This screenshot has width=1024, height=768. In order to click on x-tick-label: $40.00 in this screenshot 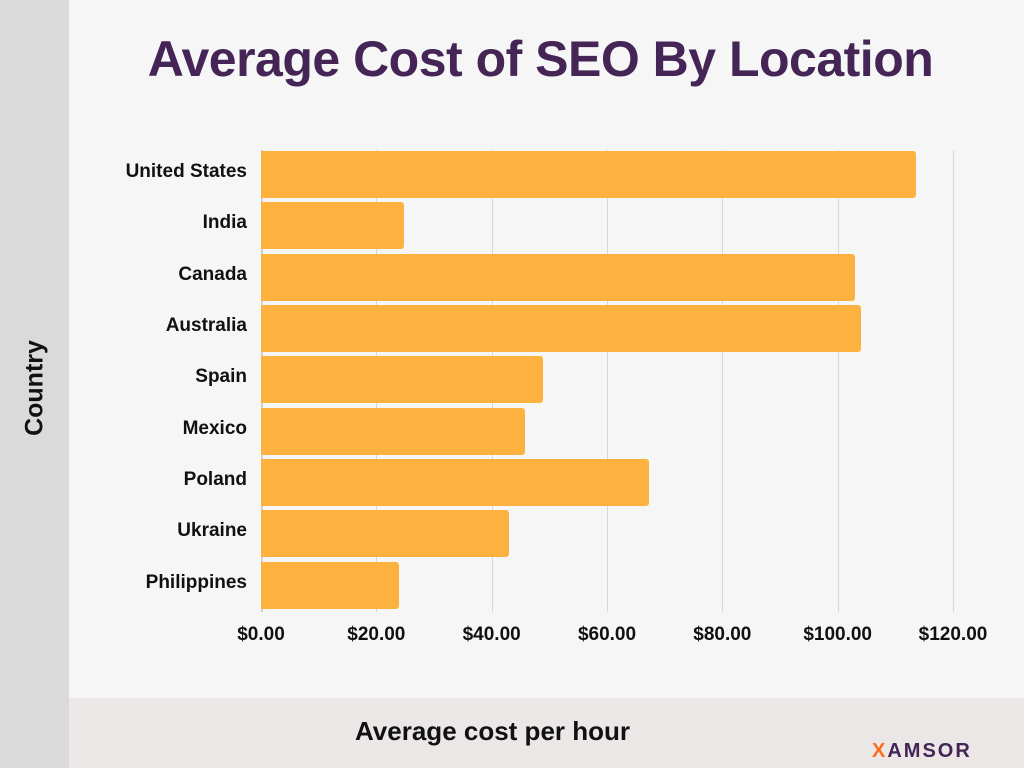, I will do `click(491, 634)`.